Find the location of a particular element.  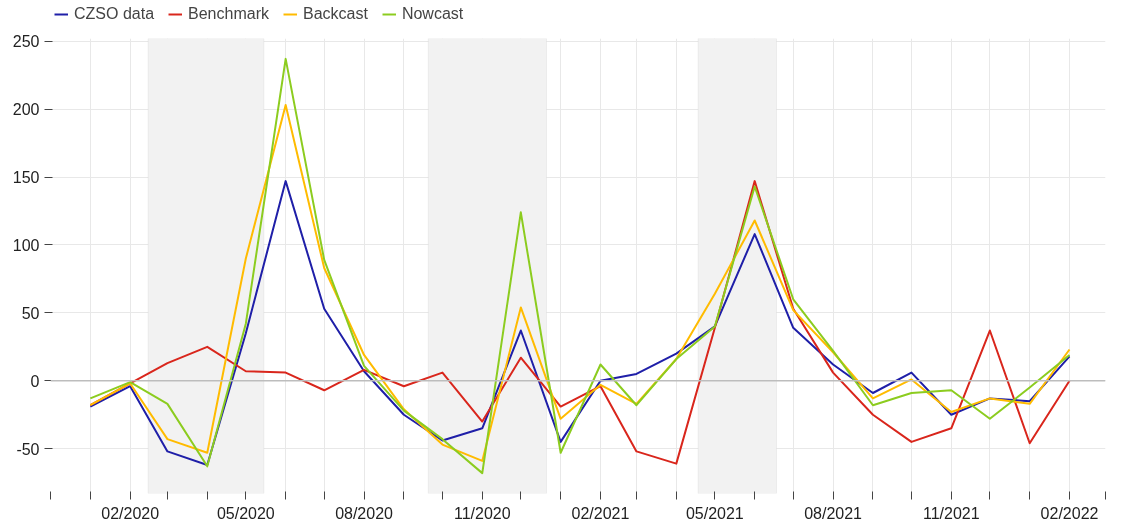

x-tick-label: 02/2021 is located at coordinates (600, 513).